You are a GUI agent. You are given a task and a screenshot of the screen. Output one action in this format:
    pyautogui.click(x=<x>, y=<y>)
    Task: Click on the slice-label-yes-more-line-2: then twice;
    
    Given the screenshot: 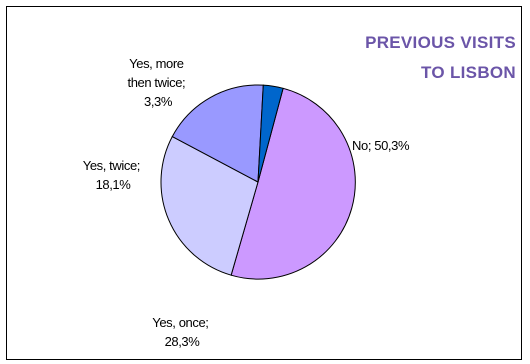 What is the action you would take?
    pyautogui.click(x=157, y=82)
    